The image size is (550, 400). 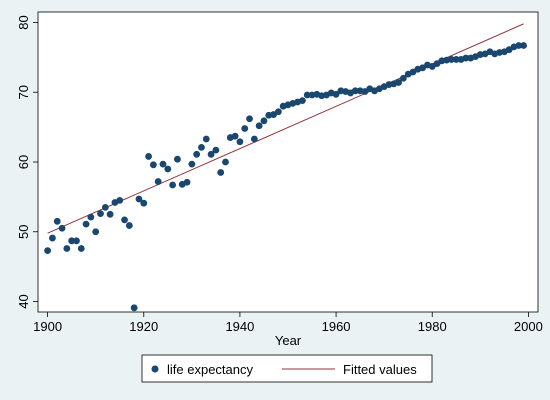 What do you see at coordinates (239, 326) in the screenshot?
I see `x-tick-label: 1940` at bounding box center [239, 326].